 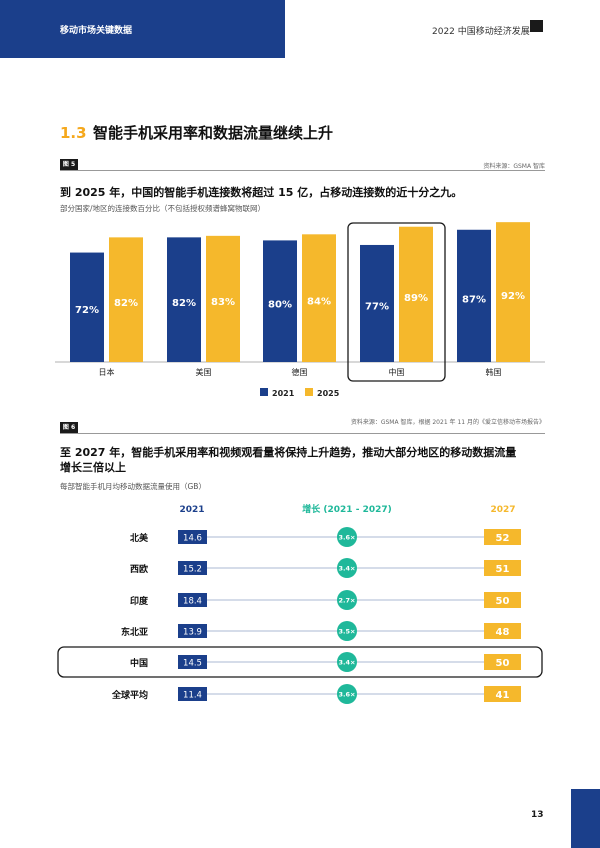 What do you see at coordinates (126, 303) in the screenshot?
I see `bar-label-2025-0: 82%` at bounding box center [126, 303].